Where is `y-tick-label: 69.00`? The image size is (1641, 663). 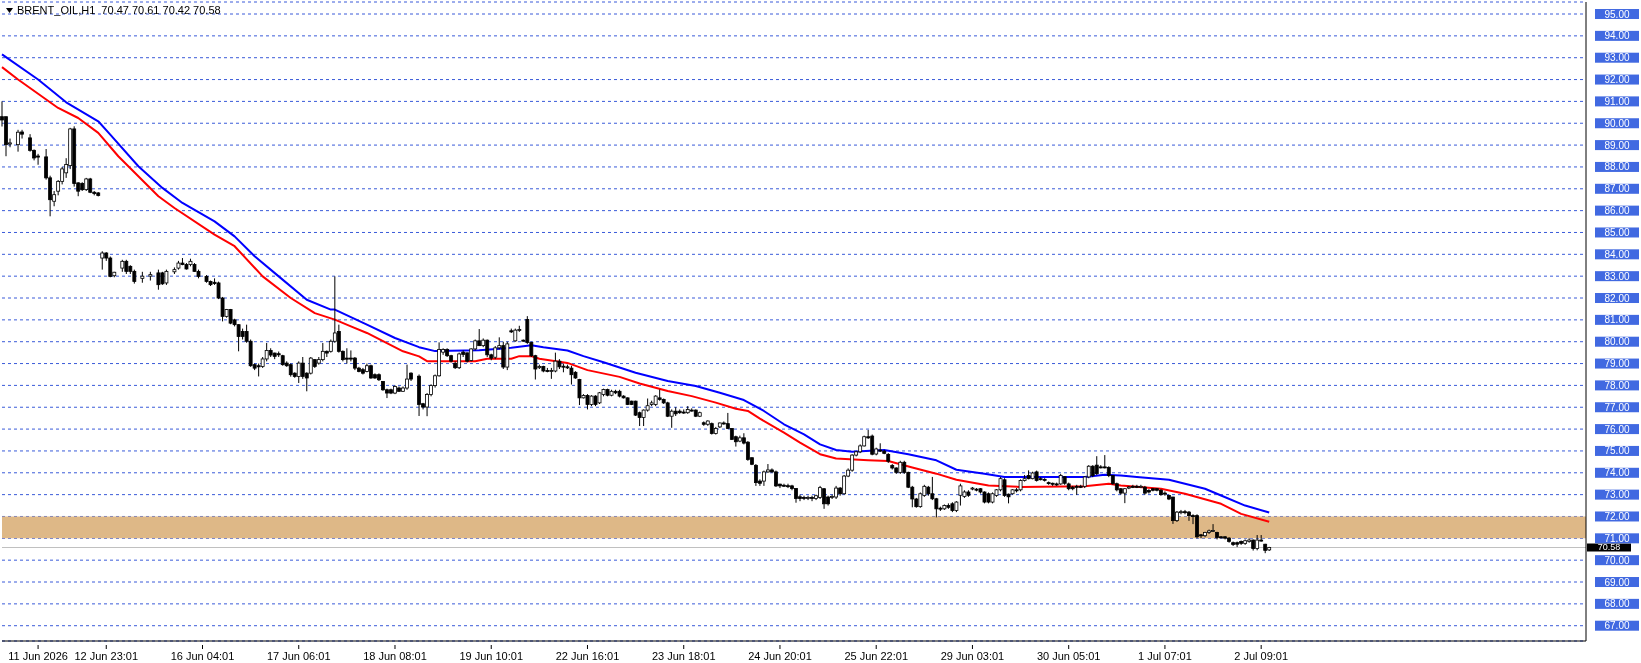 y-tick-label: 69.00 is located at coordinates (1617, 582).